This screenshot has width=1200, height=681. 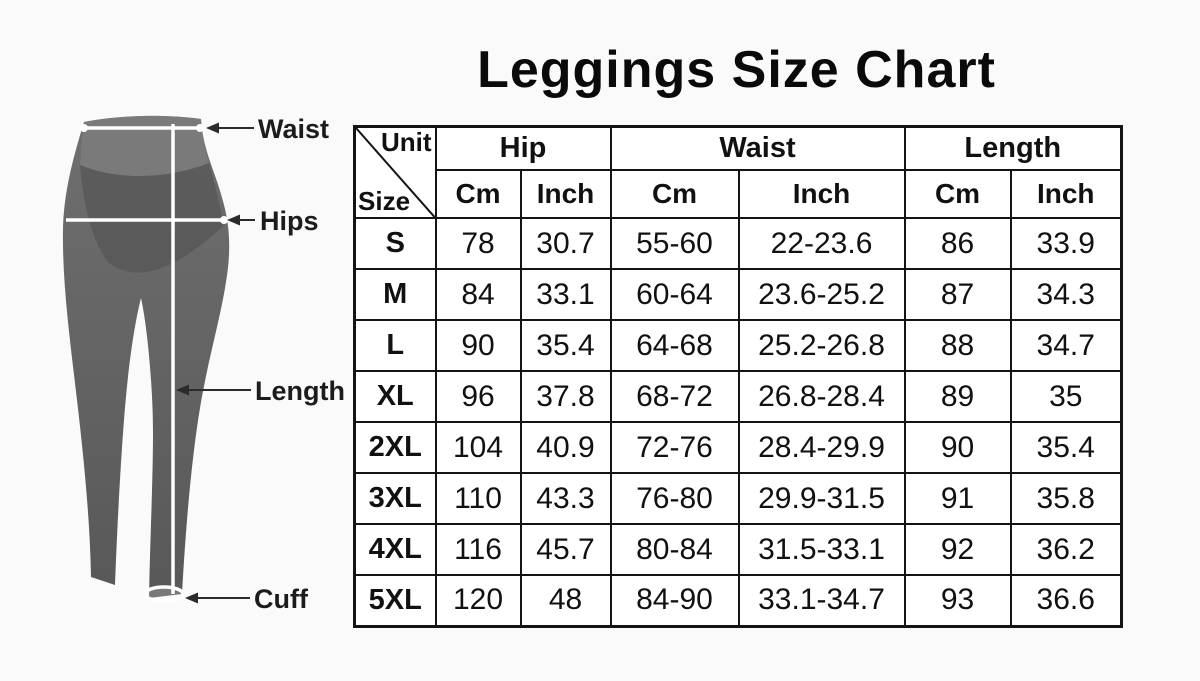 What do you see at coordinates (1066, 498) in the screenshot?
I see `length-inch-value: 35.8` at bounding box center [1066, 498].